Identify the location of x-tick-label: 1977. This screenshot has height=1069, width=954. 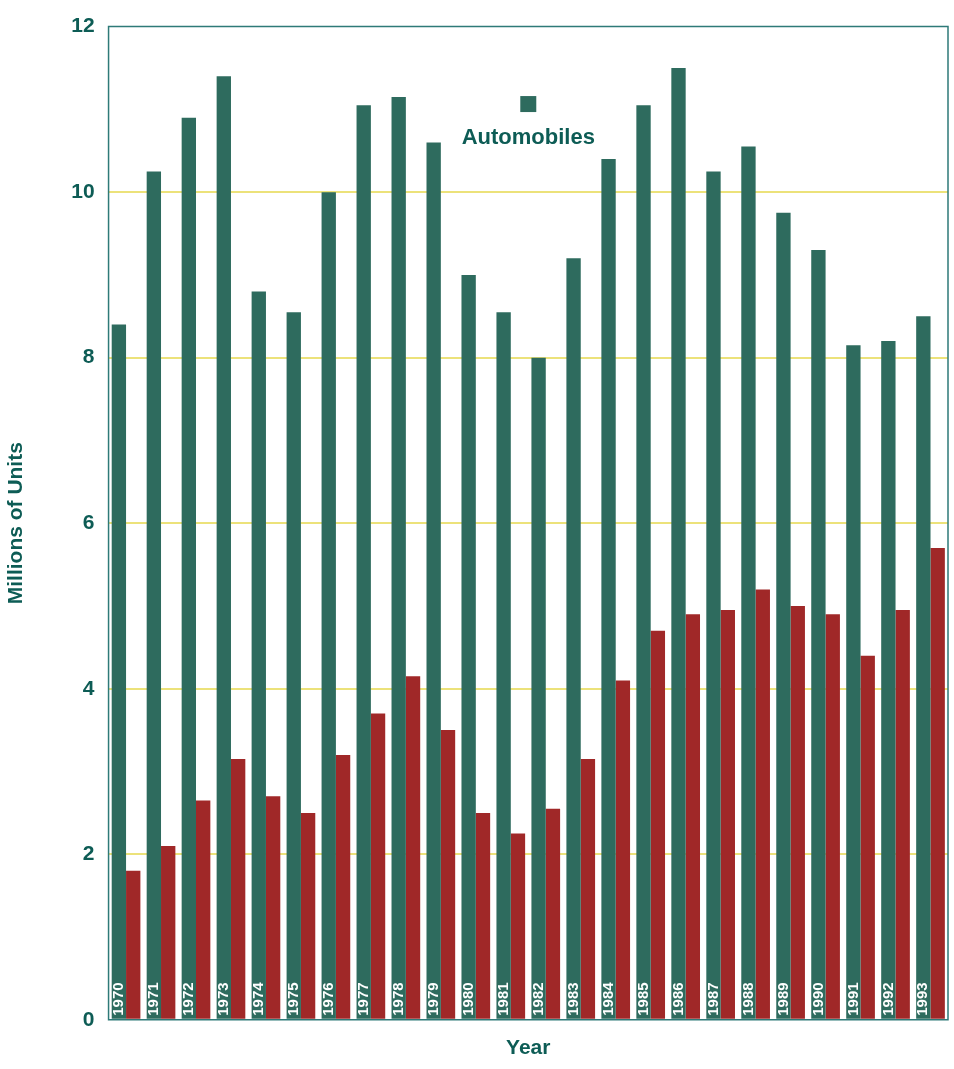
(362, 999).